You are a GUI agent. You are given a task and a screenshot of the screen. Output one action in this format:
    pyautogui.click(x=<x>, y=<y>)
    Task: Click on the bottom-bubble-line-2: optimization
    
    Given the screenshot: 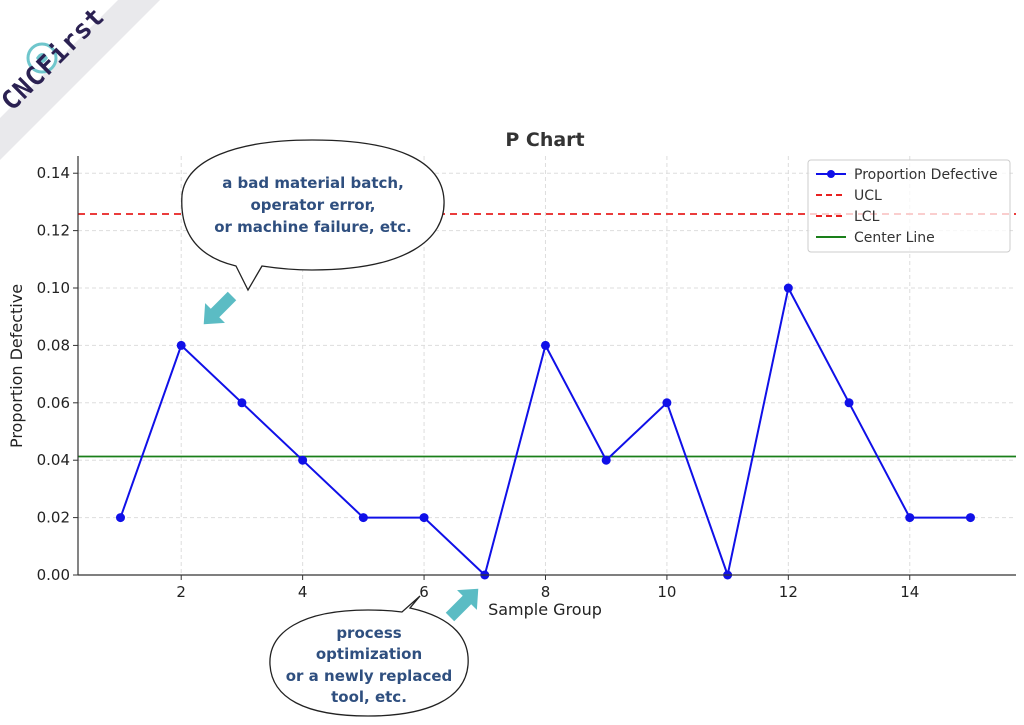 What is the action you would take?
    pyautogui.click(x=369, y=654)
    